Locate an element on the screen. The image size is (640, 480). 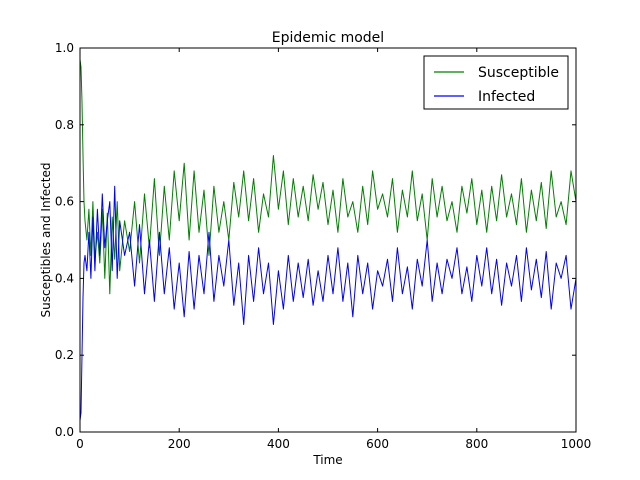
y-tick-label: 0.8 is located at coordinates (64, 125).